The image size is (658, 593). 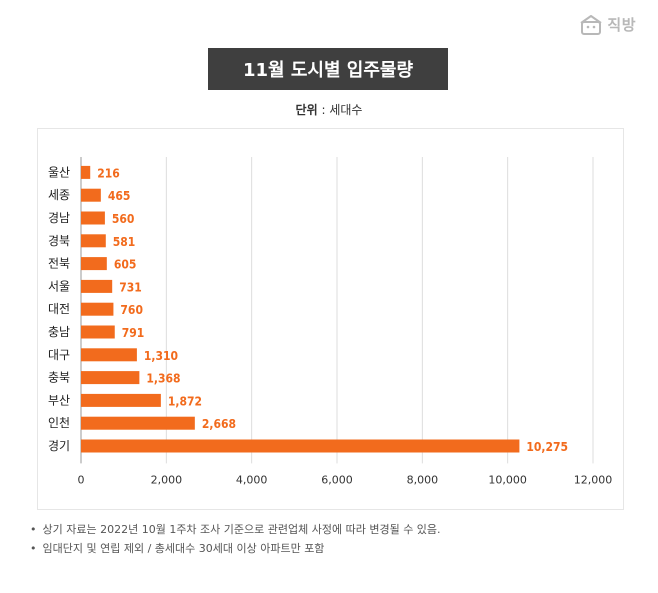 I want to click on data-label: 731, so click(x=130, y=287).